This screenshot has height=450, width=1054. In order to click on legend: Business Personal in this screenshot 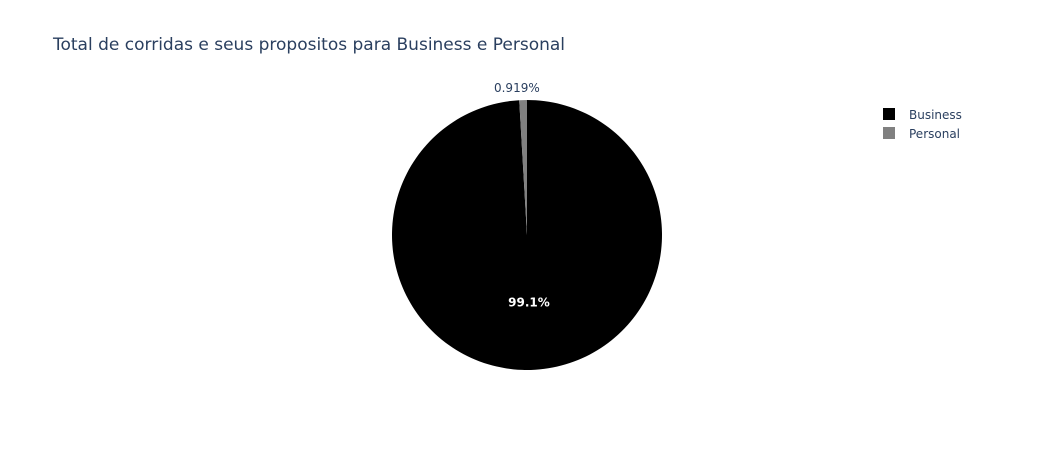, I will do `click(922, 124)`.